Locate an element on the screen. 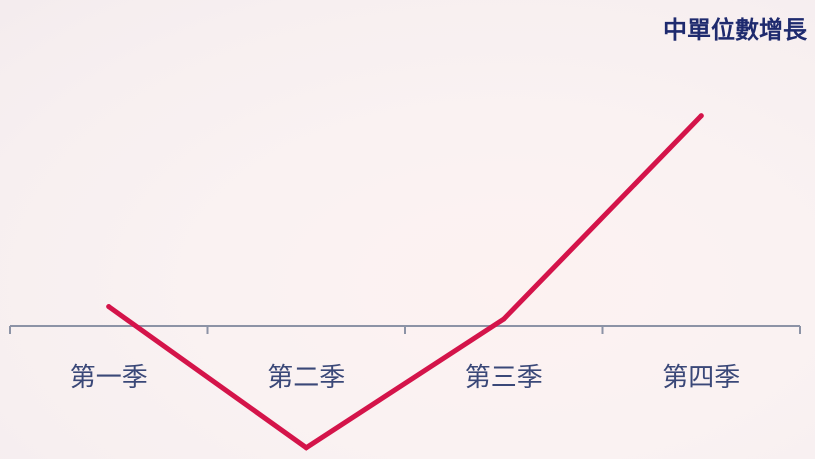  x-tick-label: 第一季 is located at coordinates (109, 378).